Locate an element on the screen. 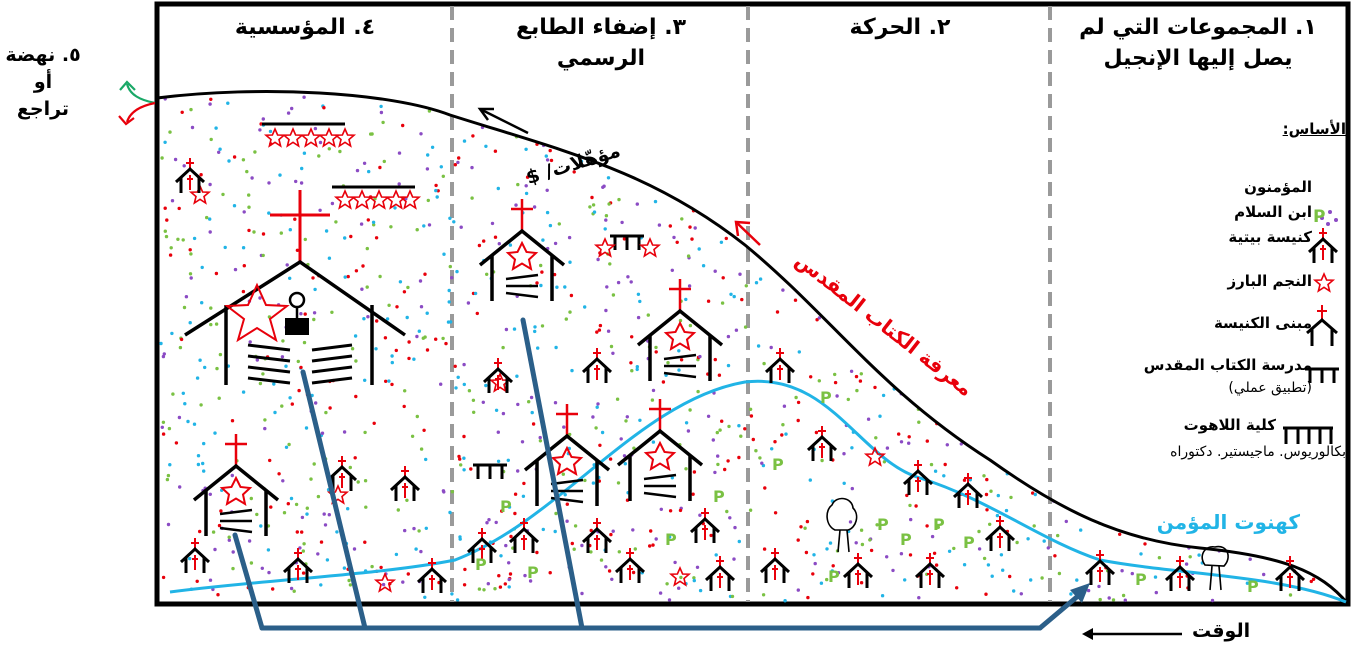  legend-title: الأساس: is located at coordinates (1314, 129).